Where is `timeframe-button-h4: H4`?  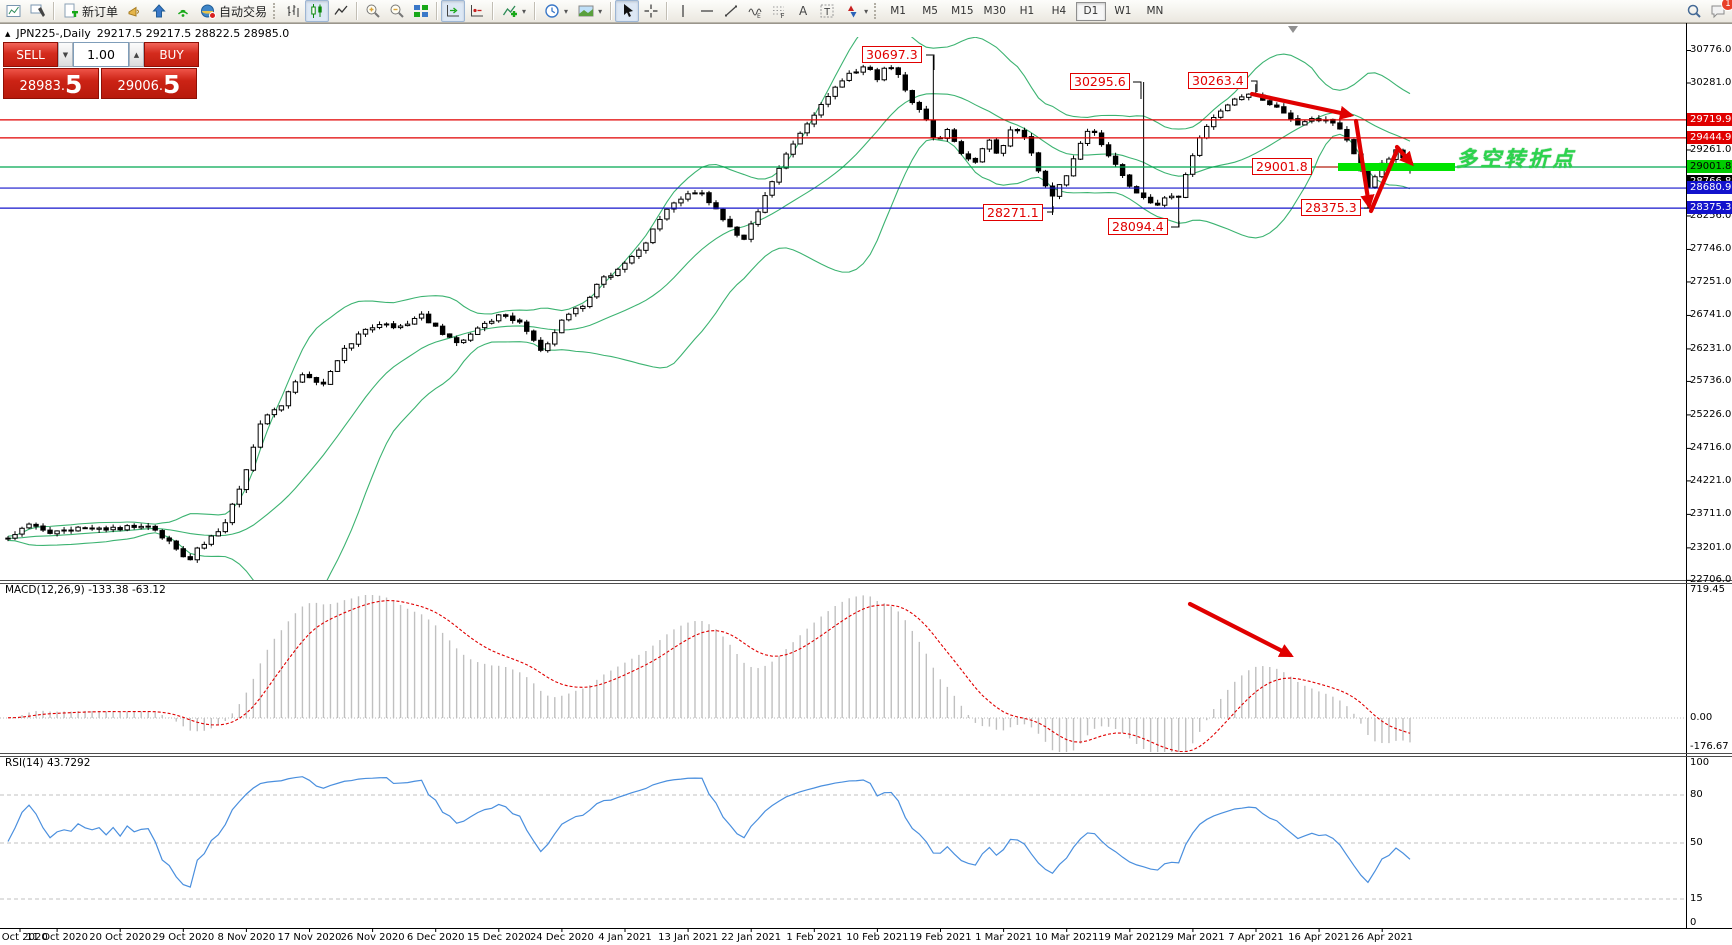 timeframe-button-h4: H4 is located at coordinates (1059, 11).